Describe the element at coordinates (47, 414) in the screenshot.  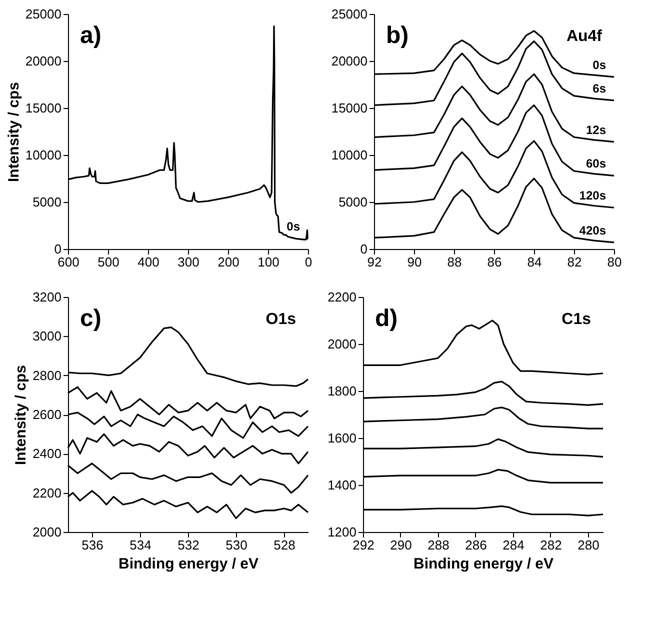
I see `y-tick-label: 2600` at that location.